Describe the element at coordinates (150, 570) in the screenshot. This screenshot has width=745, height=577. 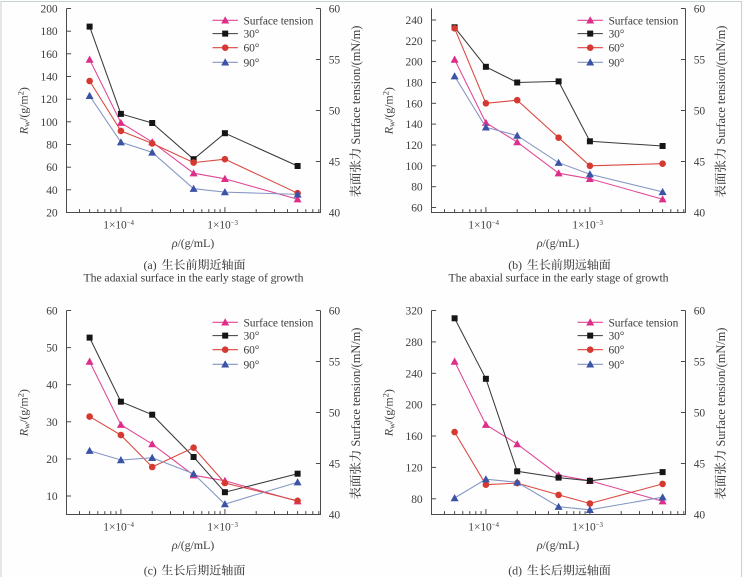
I see `svg-text: (c)` at that location.